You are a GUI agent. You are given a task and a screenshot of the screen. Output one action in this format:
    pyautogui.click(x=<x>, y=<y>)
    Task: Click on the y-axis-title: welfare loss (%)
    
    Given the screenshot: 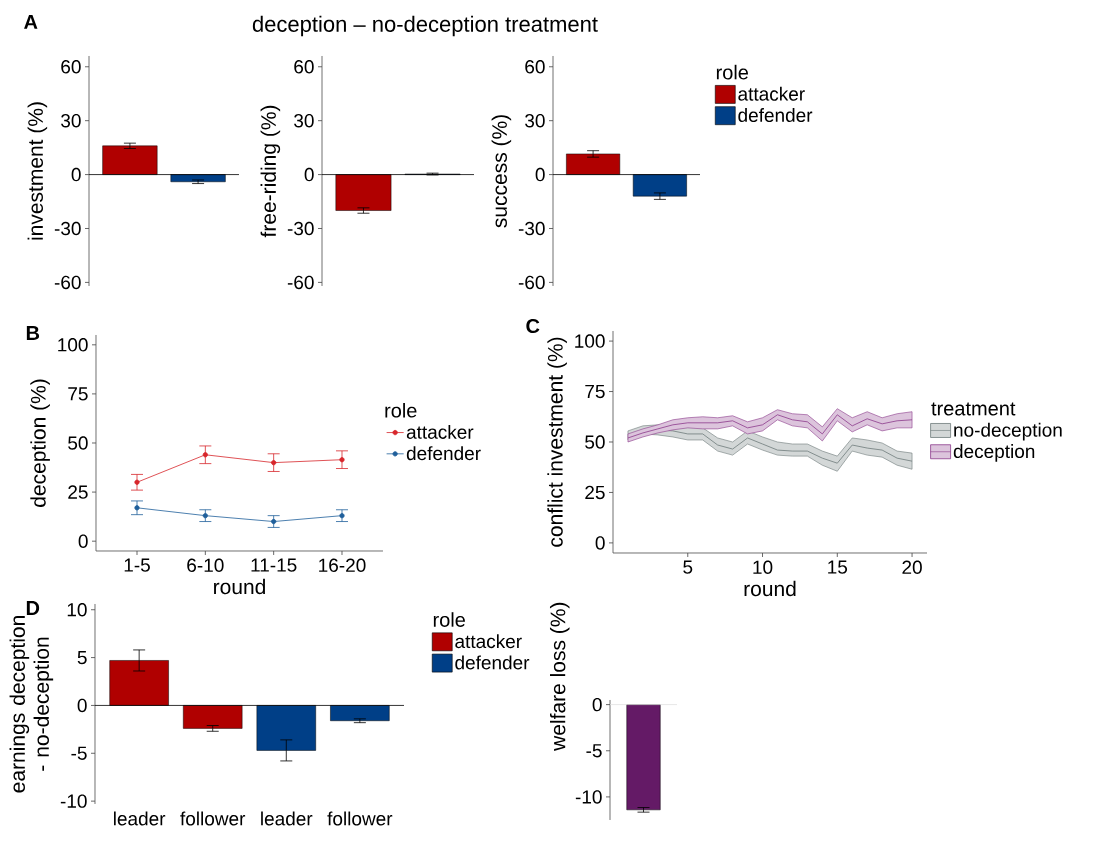 What is the action you would take?
    pyautogui.click(x=559, y=676)
    